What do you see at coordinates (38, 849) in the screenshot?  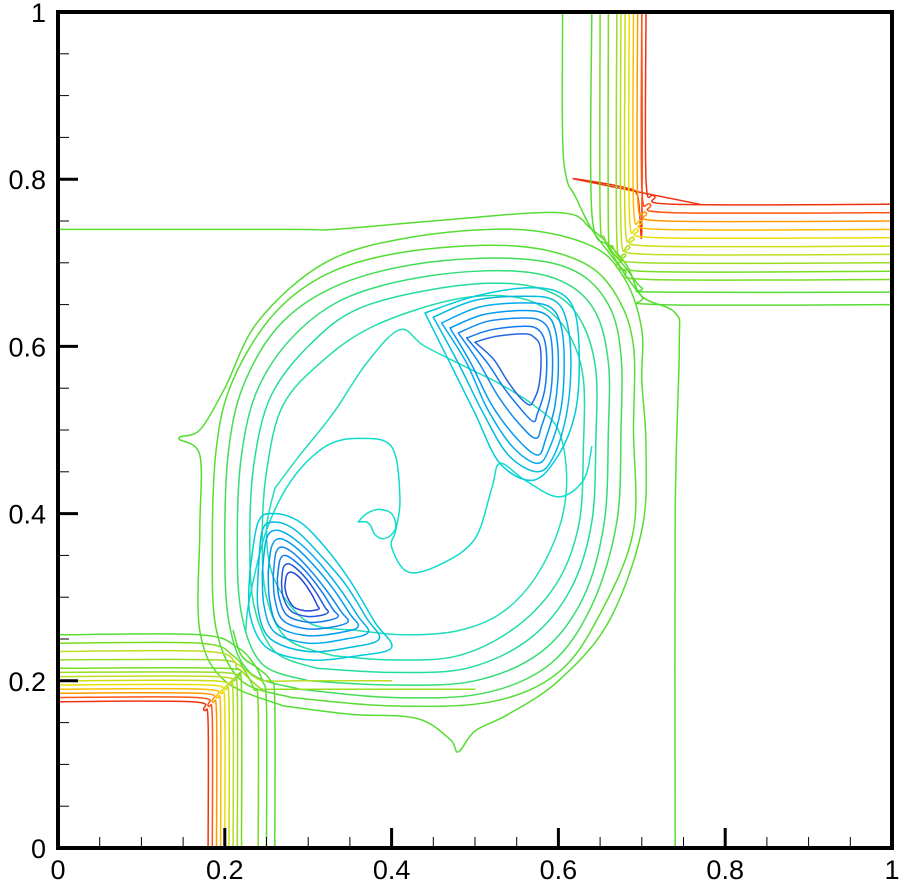 I see `y-tick-label: 0` at bounding box center [38, 849].